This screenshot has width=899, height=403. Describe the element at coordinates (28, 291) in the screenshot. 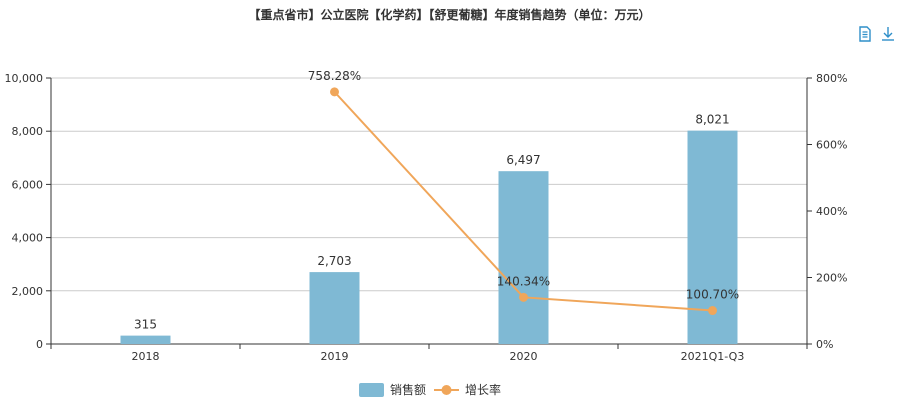

I see `y-left-tick-label: 2,000` at that location.